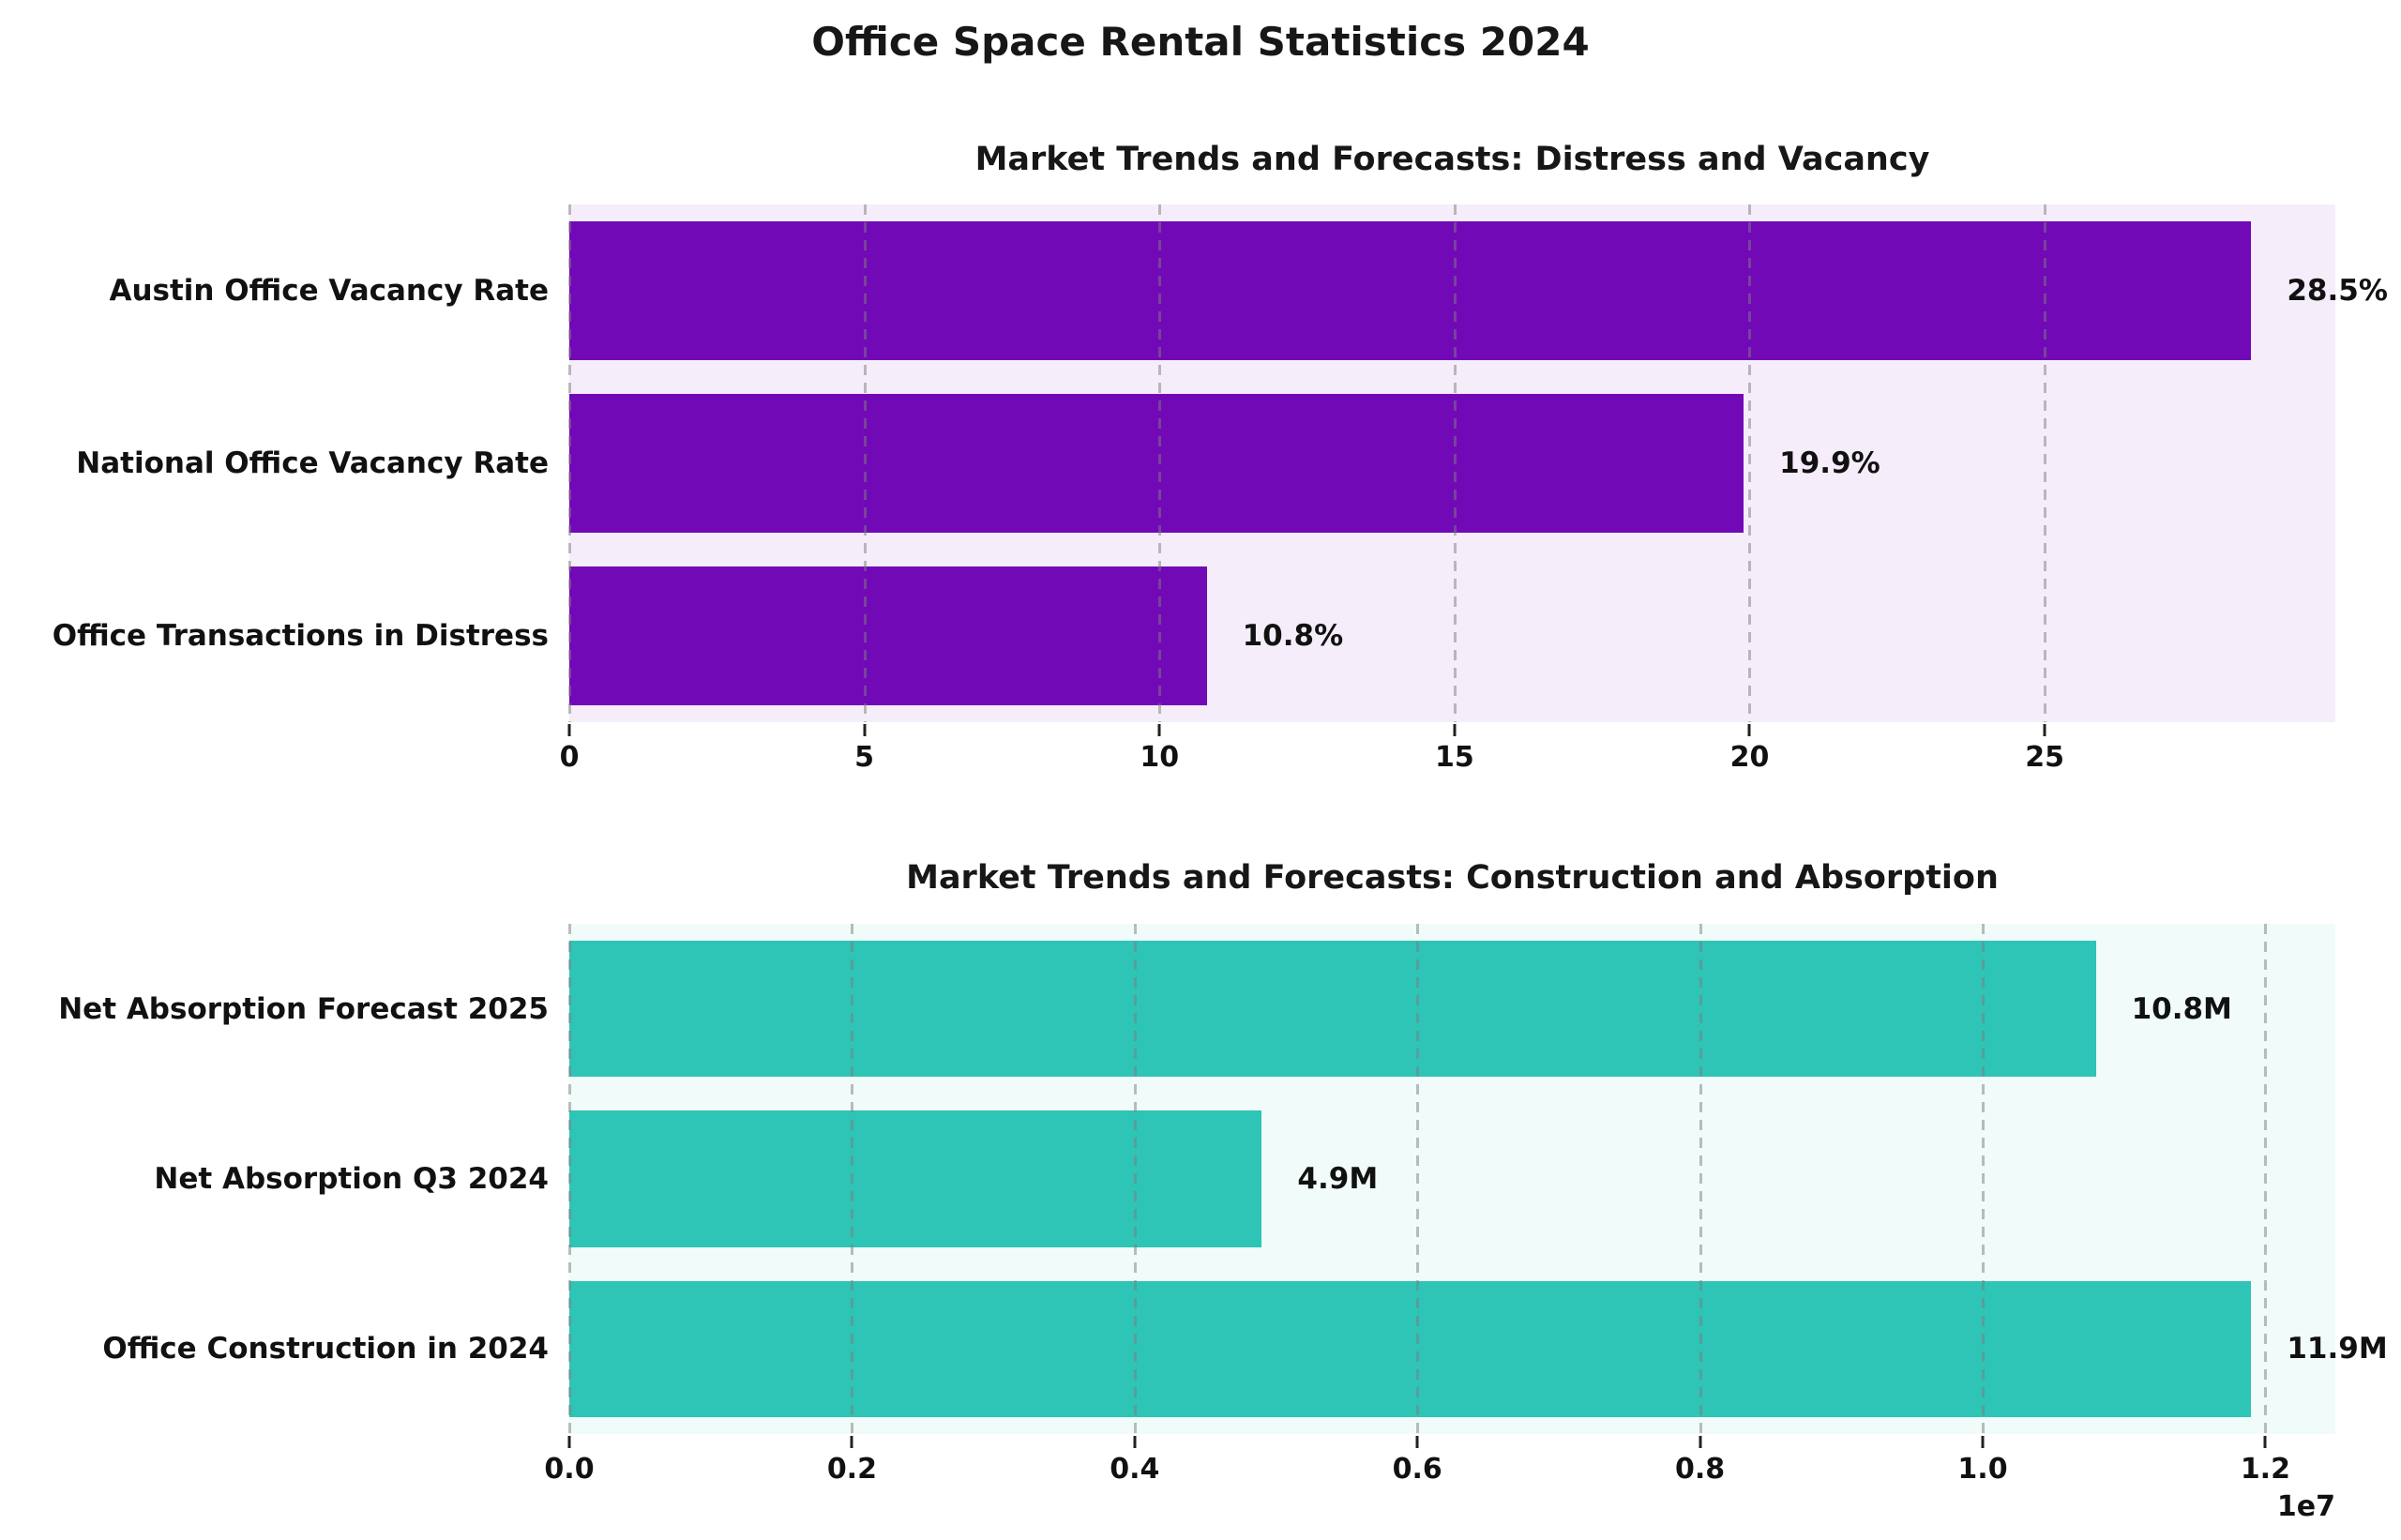 The height and width of the screenshot is (1540, 2401). I want to click on x-tick-label: 15, so click(1454, 757).